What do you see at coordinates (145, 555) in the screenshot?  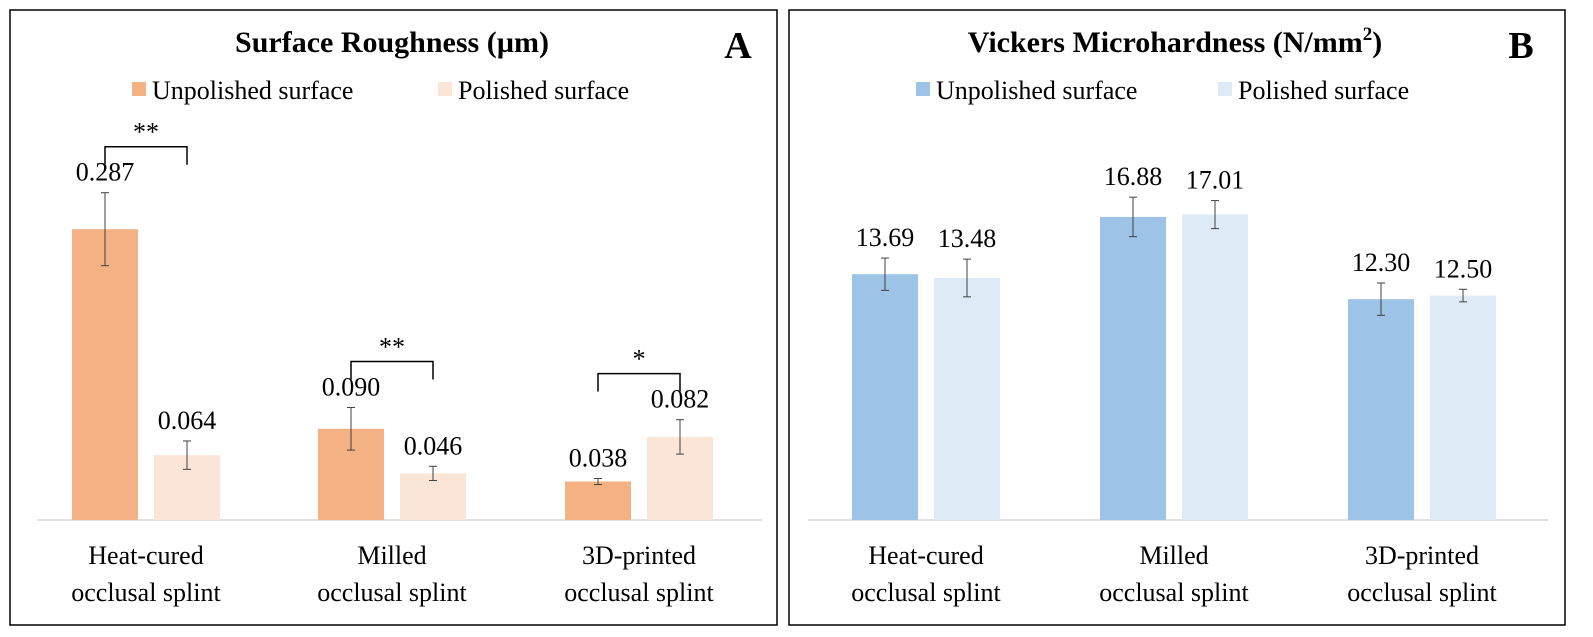 I see `x-tick-label-a-0-line1: Heat-cured` at bounding box center [145, 555].